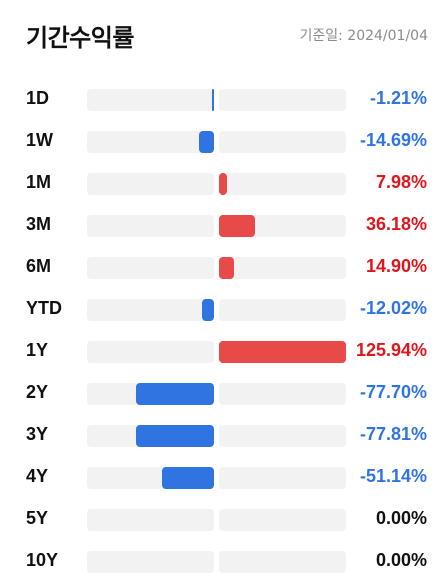 Image resolution: width=448 pixels, height=583 pixels. Describe the element at coordinates (37, 350) in the screenshot. I see `period-label: 1Y` at that location.